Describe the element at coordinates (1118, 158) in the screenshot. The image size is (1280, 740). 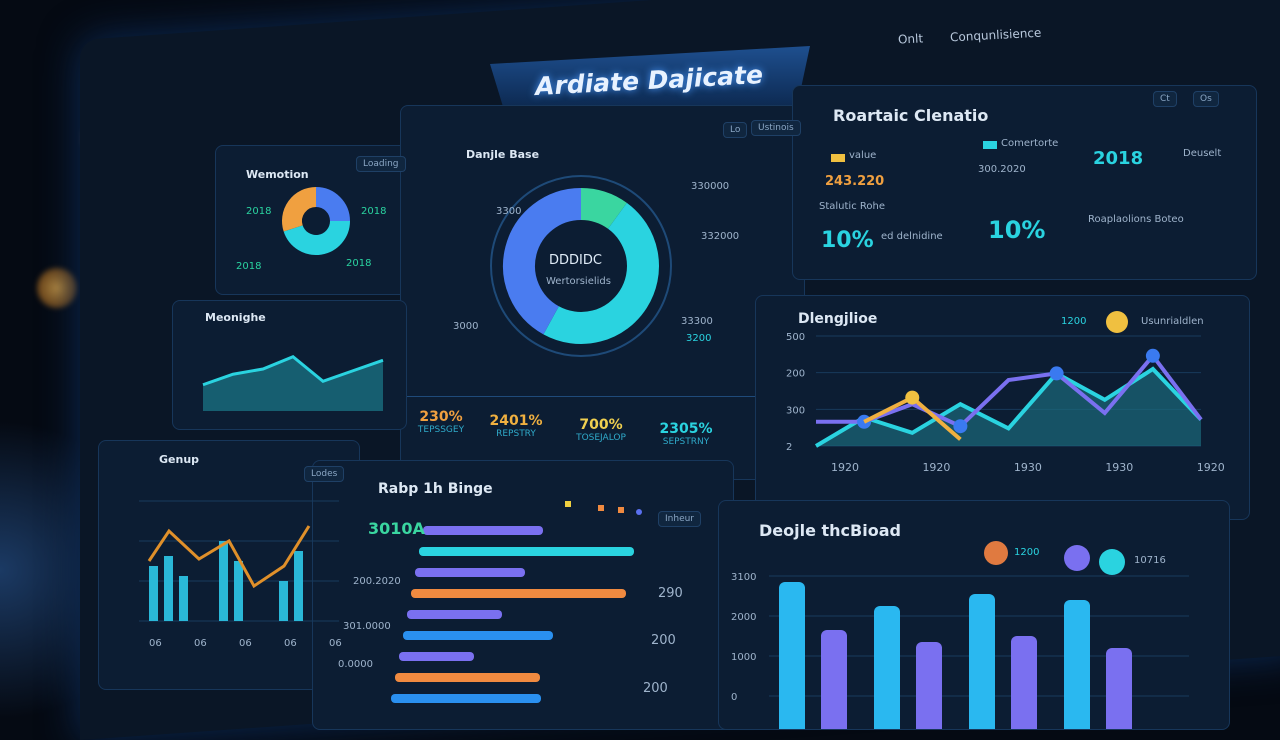
I see `kpi-value: 2018` at that location.